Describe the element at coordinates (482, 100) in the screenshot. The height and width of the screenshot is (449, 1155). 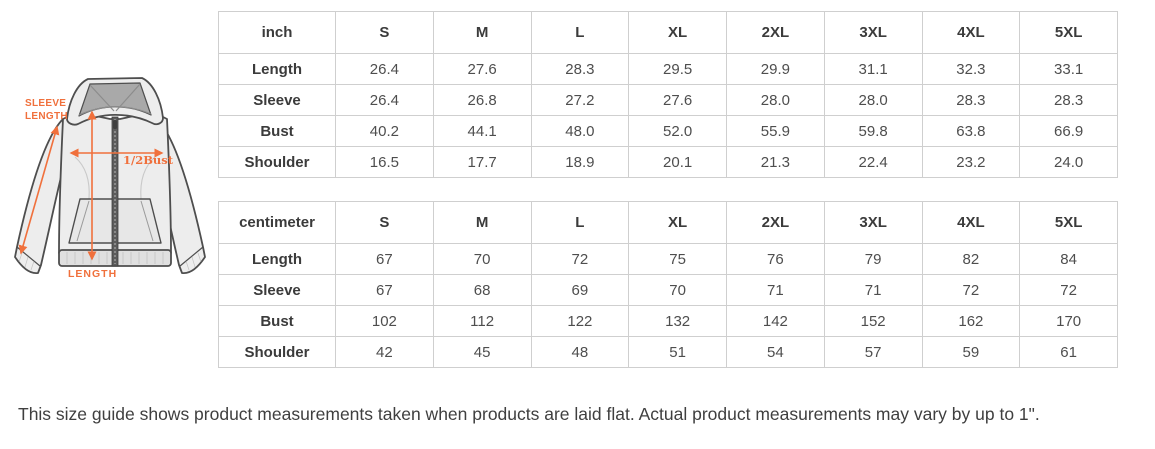
I see `value-cell: 26.8` at that location.